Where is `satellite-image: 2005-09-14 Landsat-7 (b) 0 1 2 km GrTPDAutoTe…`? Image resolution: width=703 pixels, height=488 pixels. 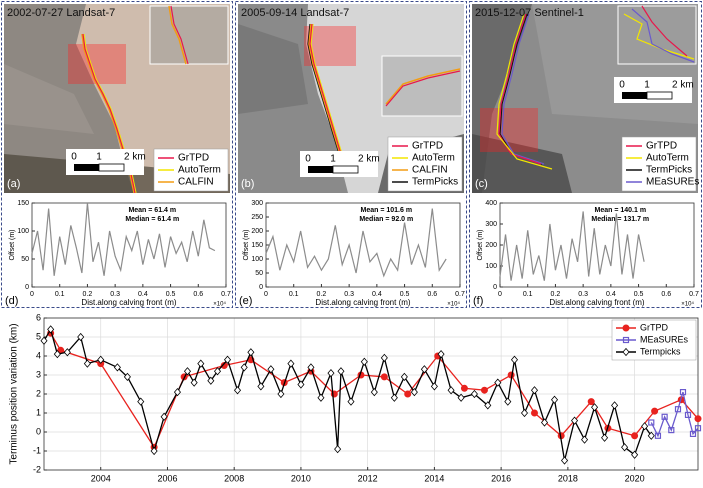
satellite-image: 2005-09-14 Landsat-7 (b) 0 1 2 km GrTPDAutoTe… is located at coordinates (351, 98).